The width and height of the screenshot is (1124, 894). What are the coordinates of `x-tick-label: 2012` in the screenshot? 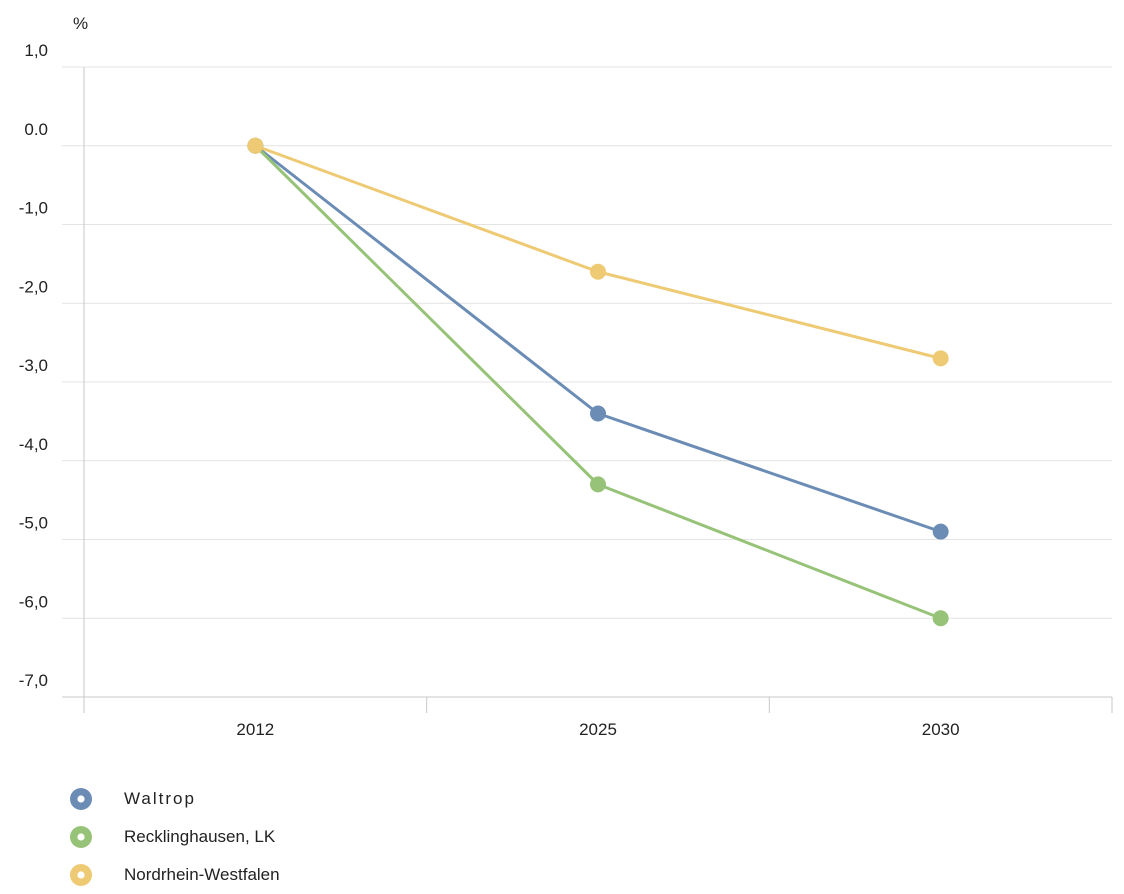 It's located at (255, 729).